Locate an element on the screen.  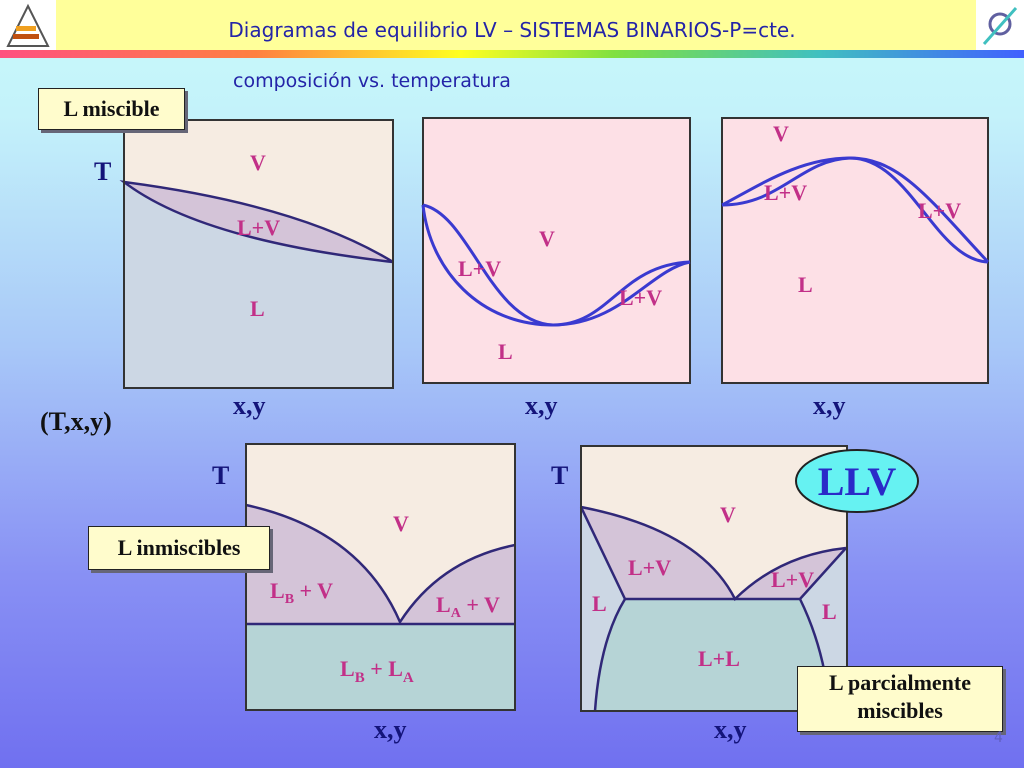
label-line-1: L parcialmente is located at coordinates (900, 682).